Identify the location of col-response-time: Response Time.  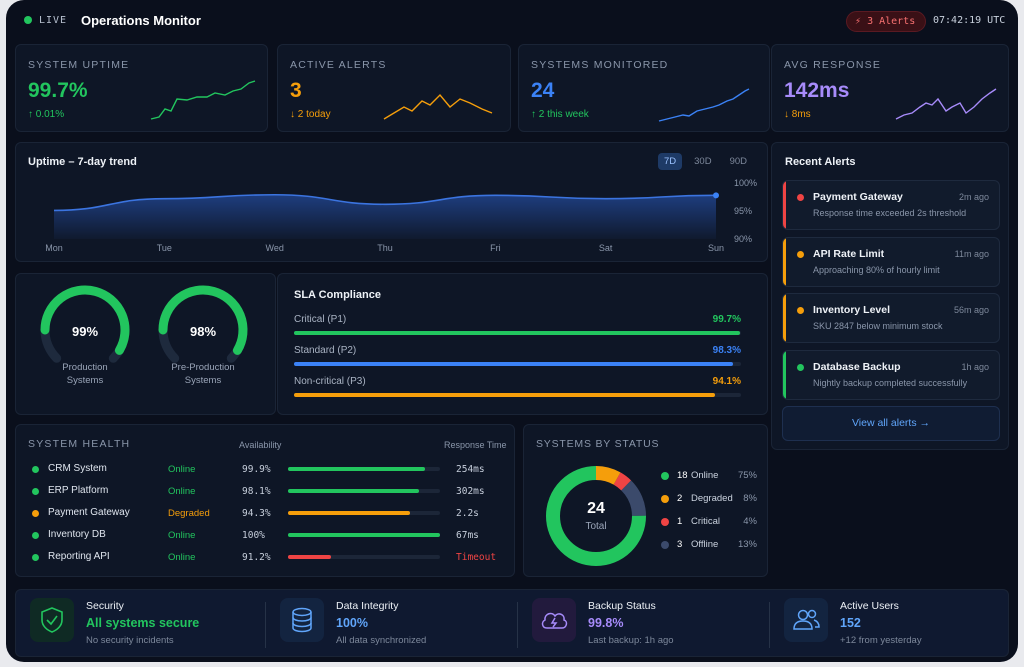
(475, 445).